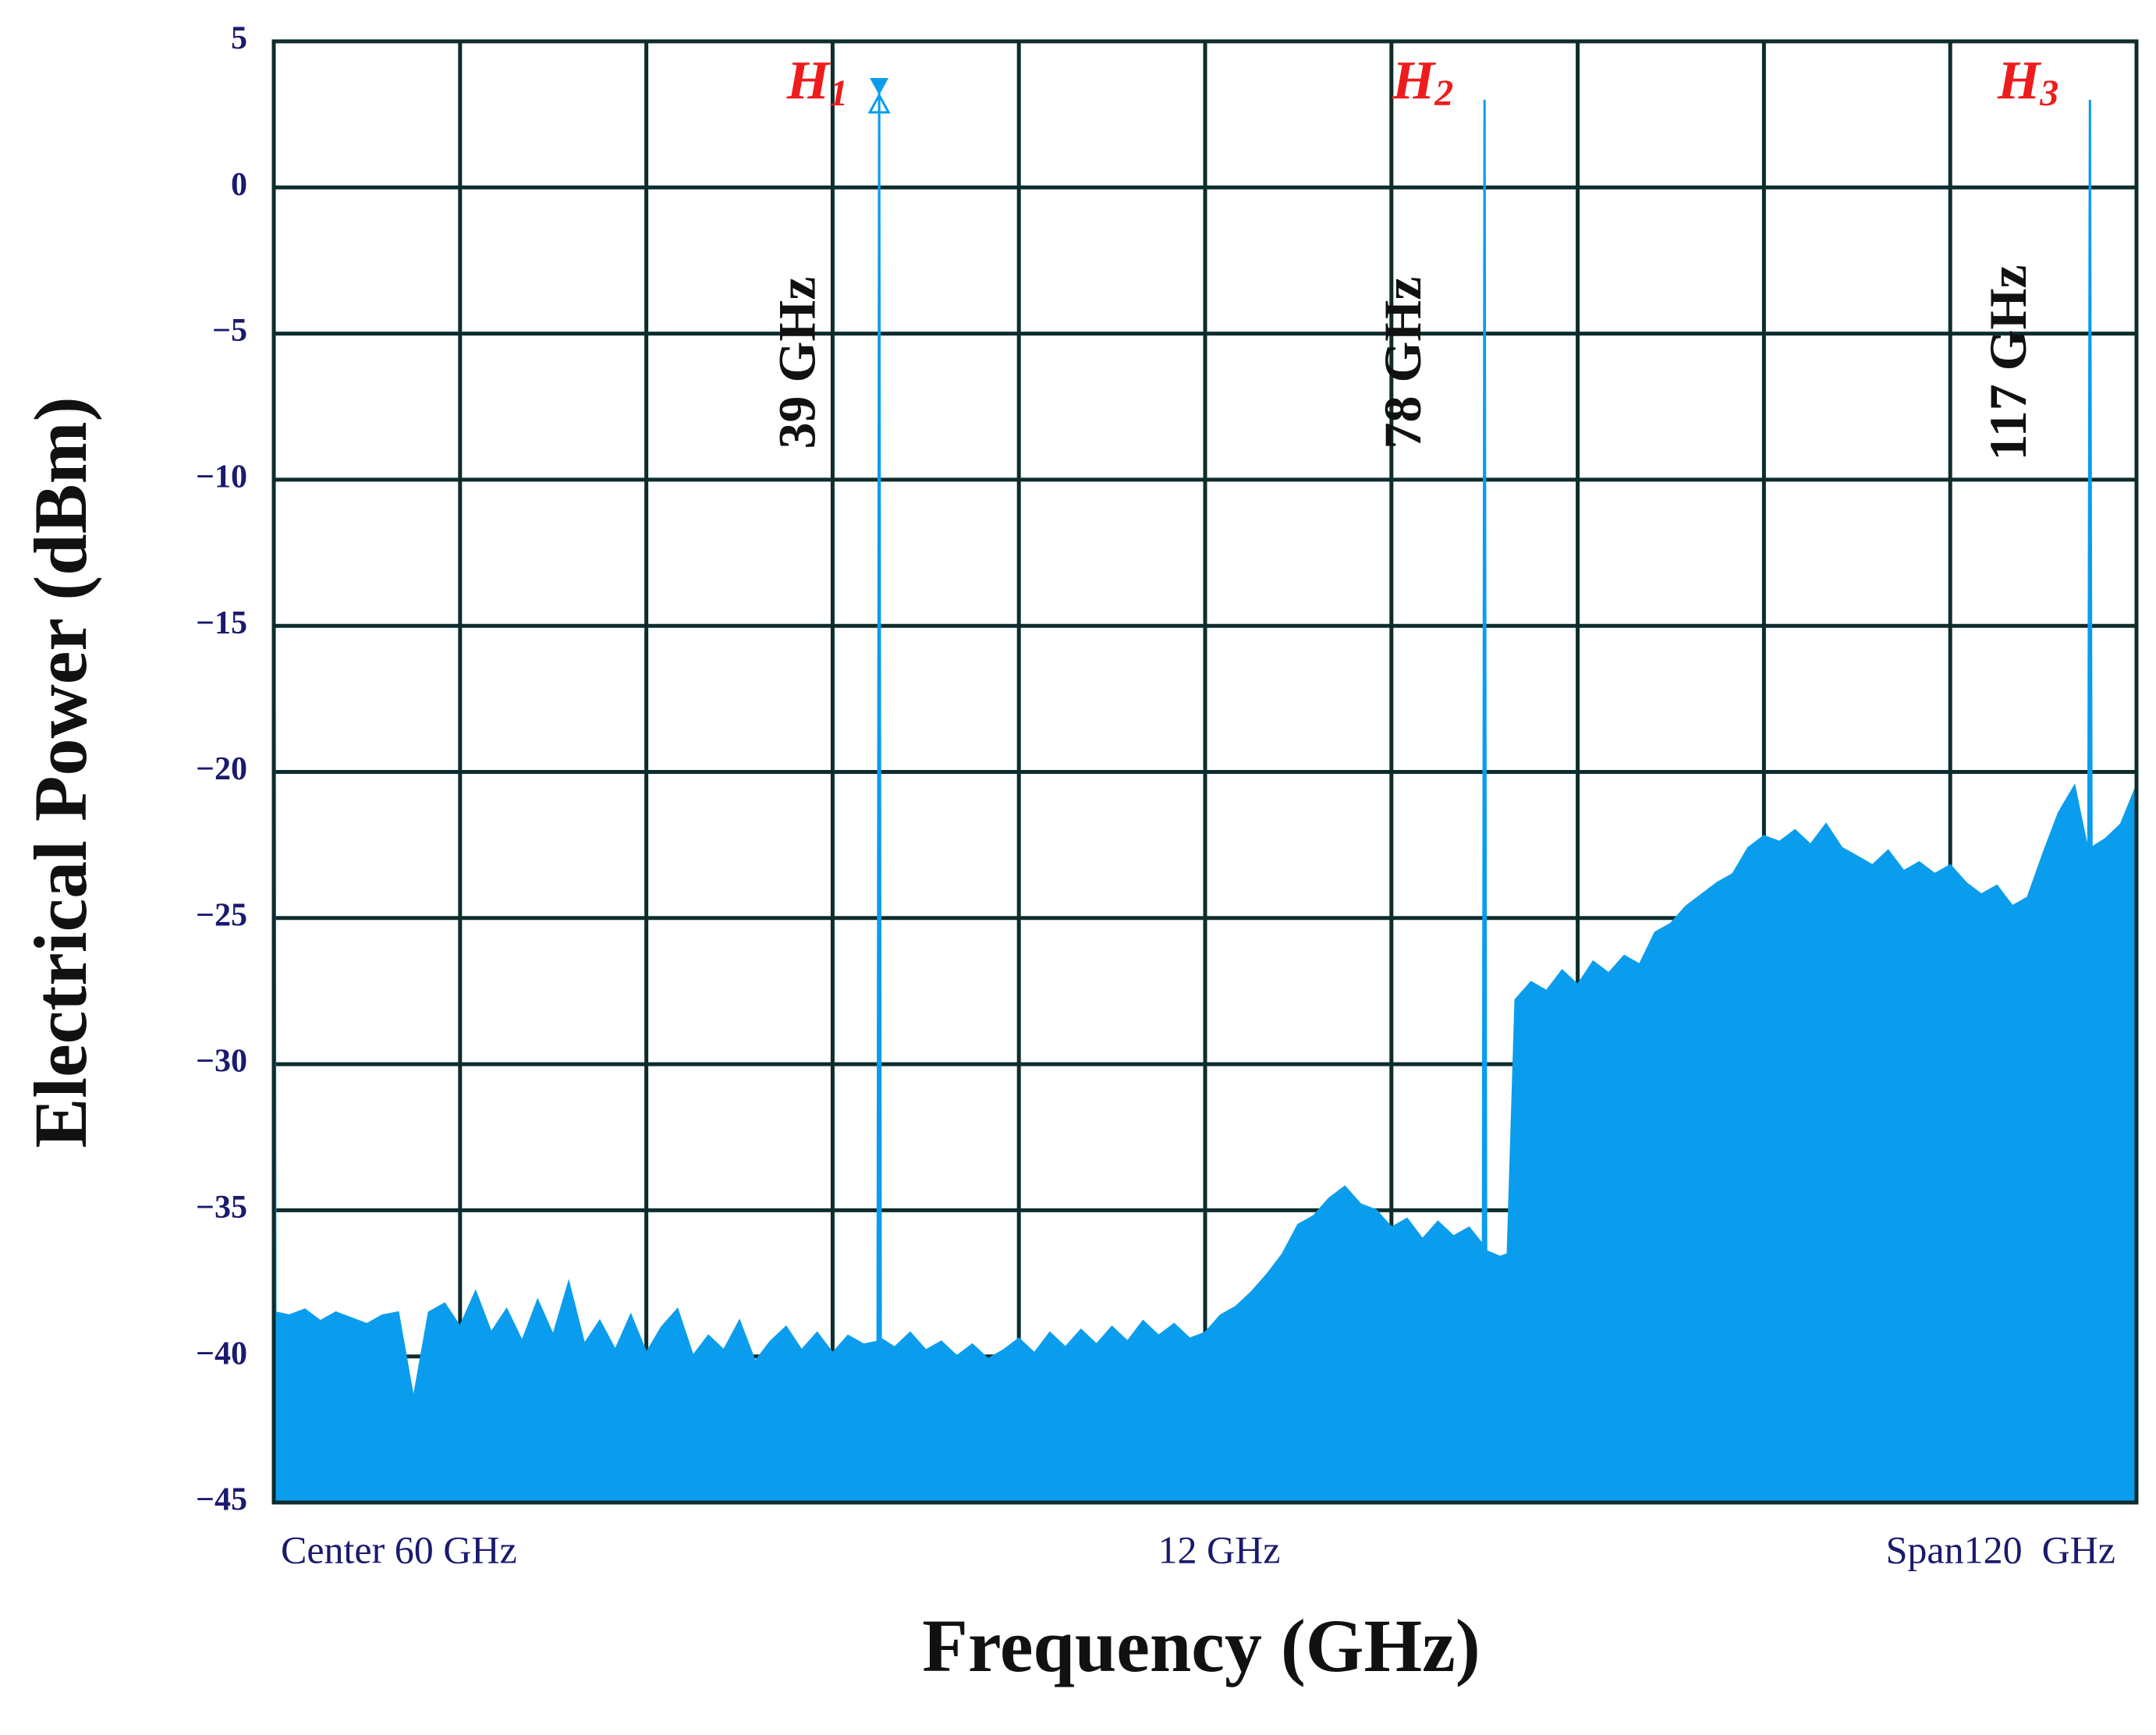 This screenshot has width=2156, height=1735. Describe the element at coordinates (2000, 1549) in the screenshot. I see `span-label: Span120 GHz` at that location.